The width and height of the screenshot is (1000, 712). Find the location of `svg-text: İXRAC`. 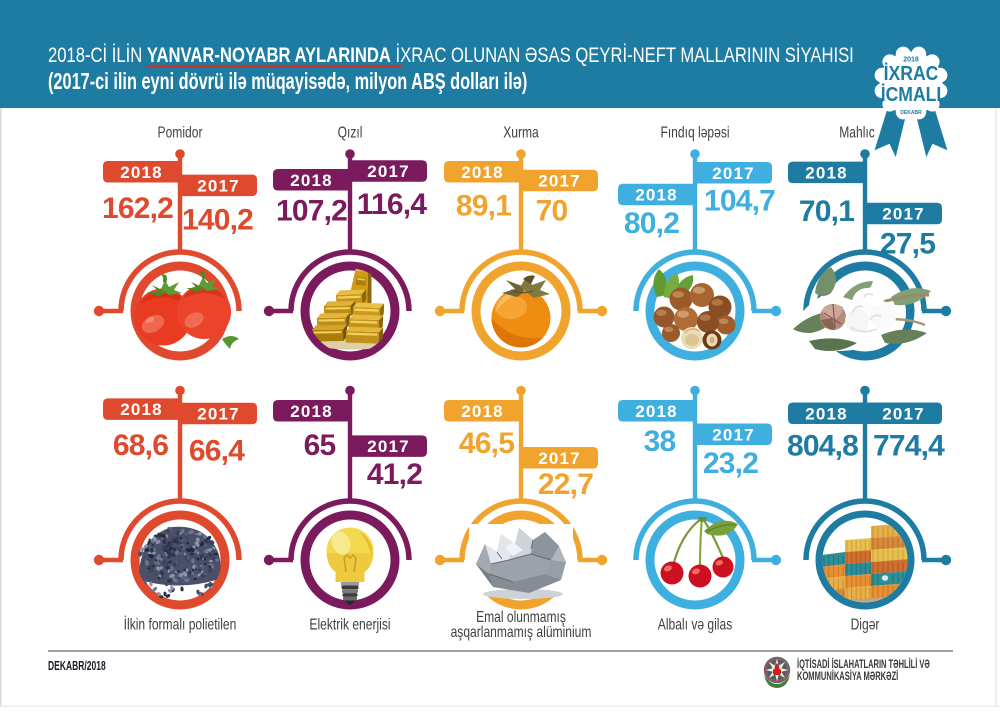

svg-text: İXRAC is located at coordinates (911, 73).